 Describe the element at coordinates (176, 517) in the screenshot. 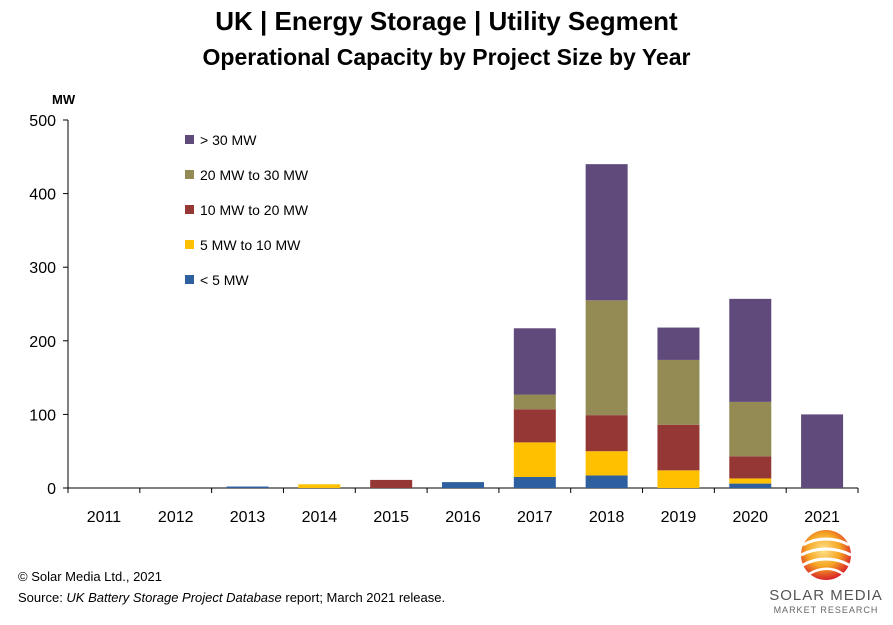

I see `x-tick-label: 2012` at that location.